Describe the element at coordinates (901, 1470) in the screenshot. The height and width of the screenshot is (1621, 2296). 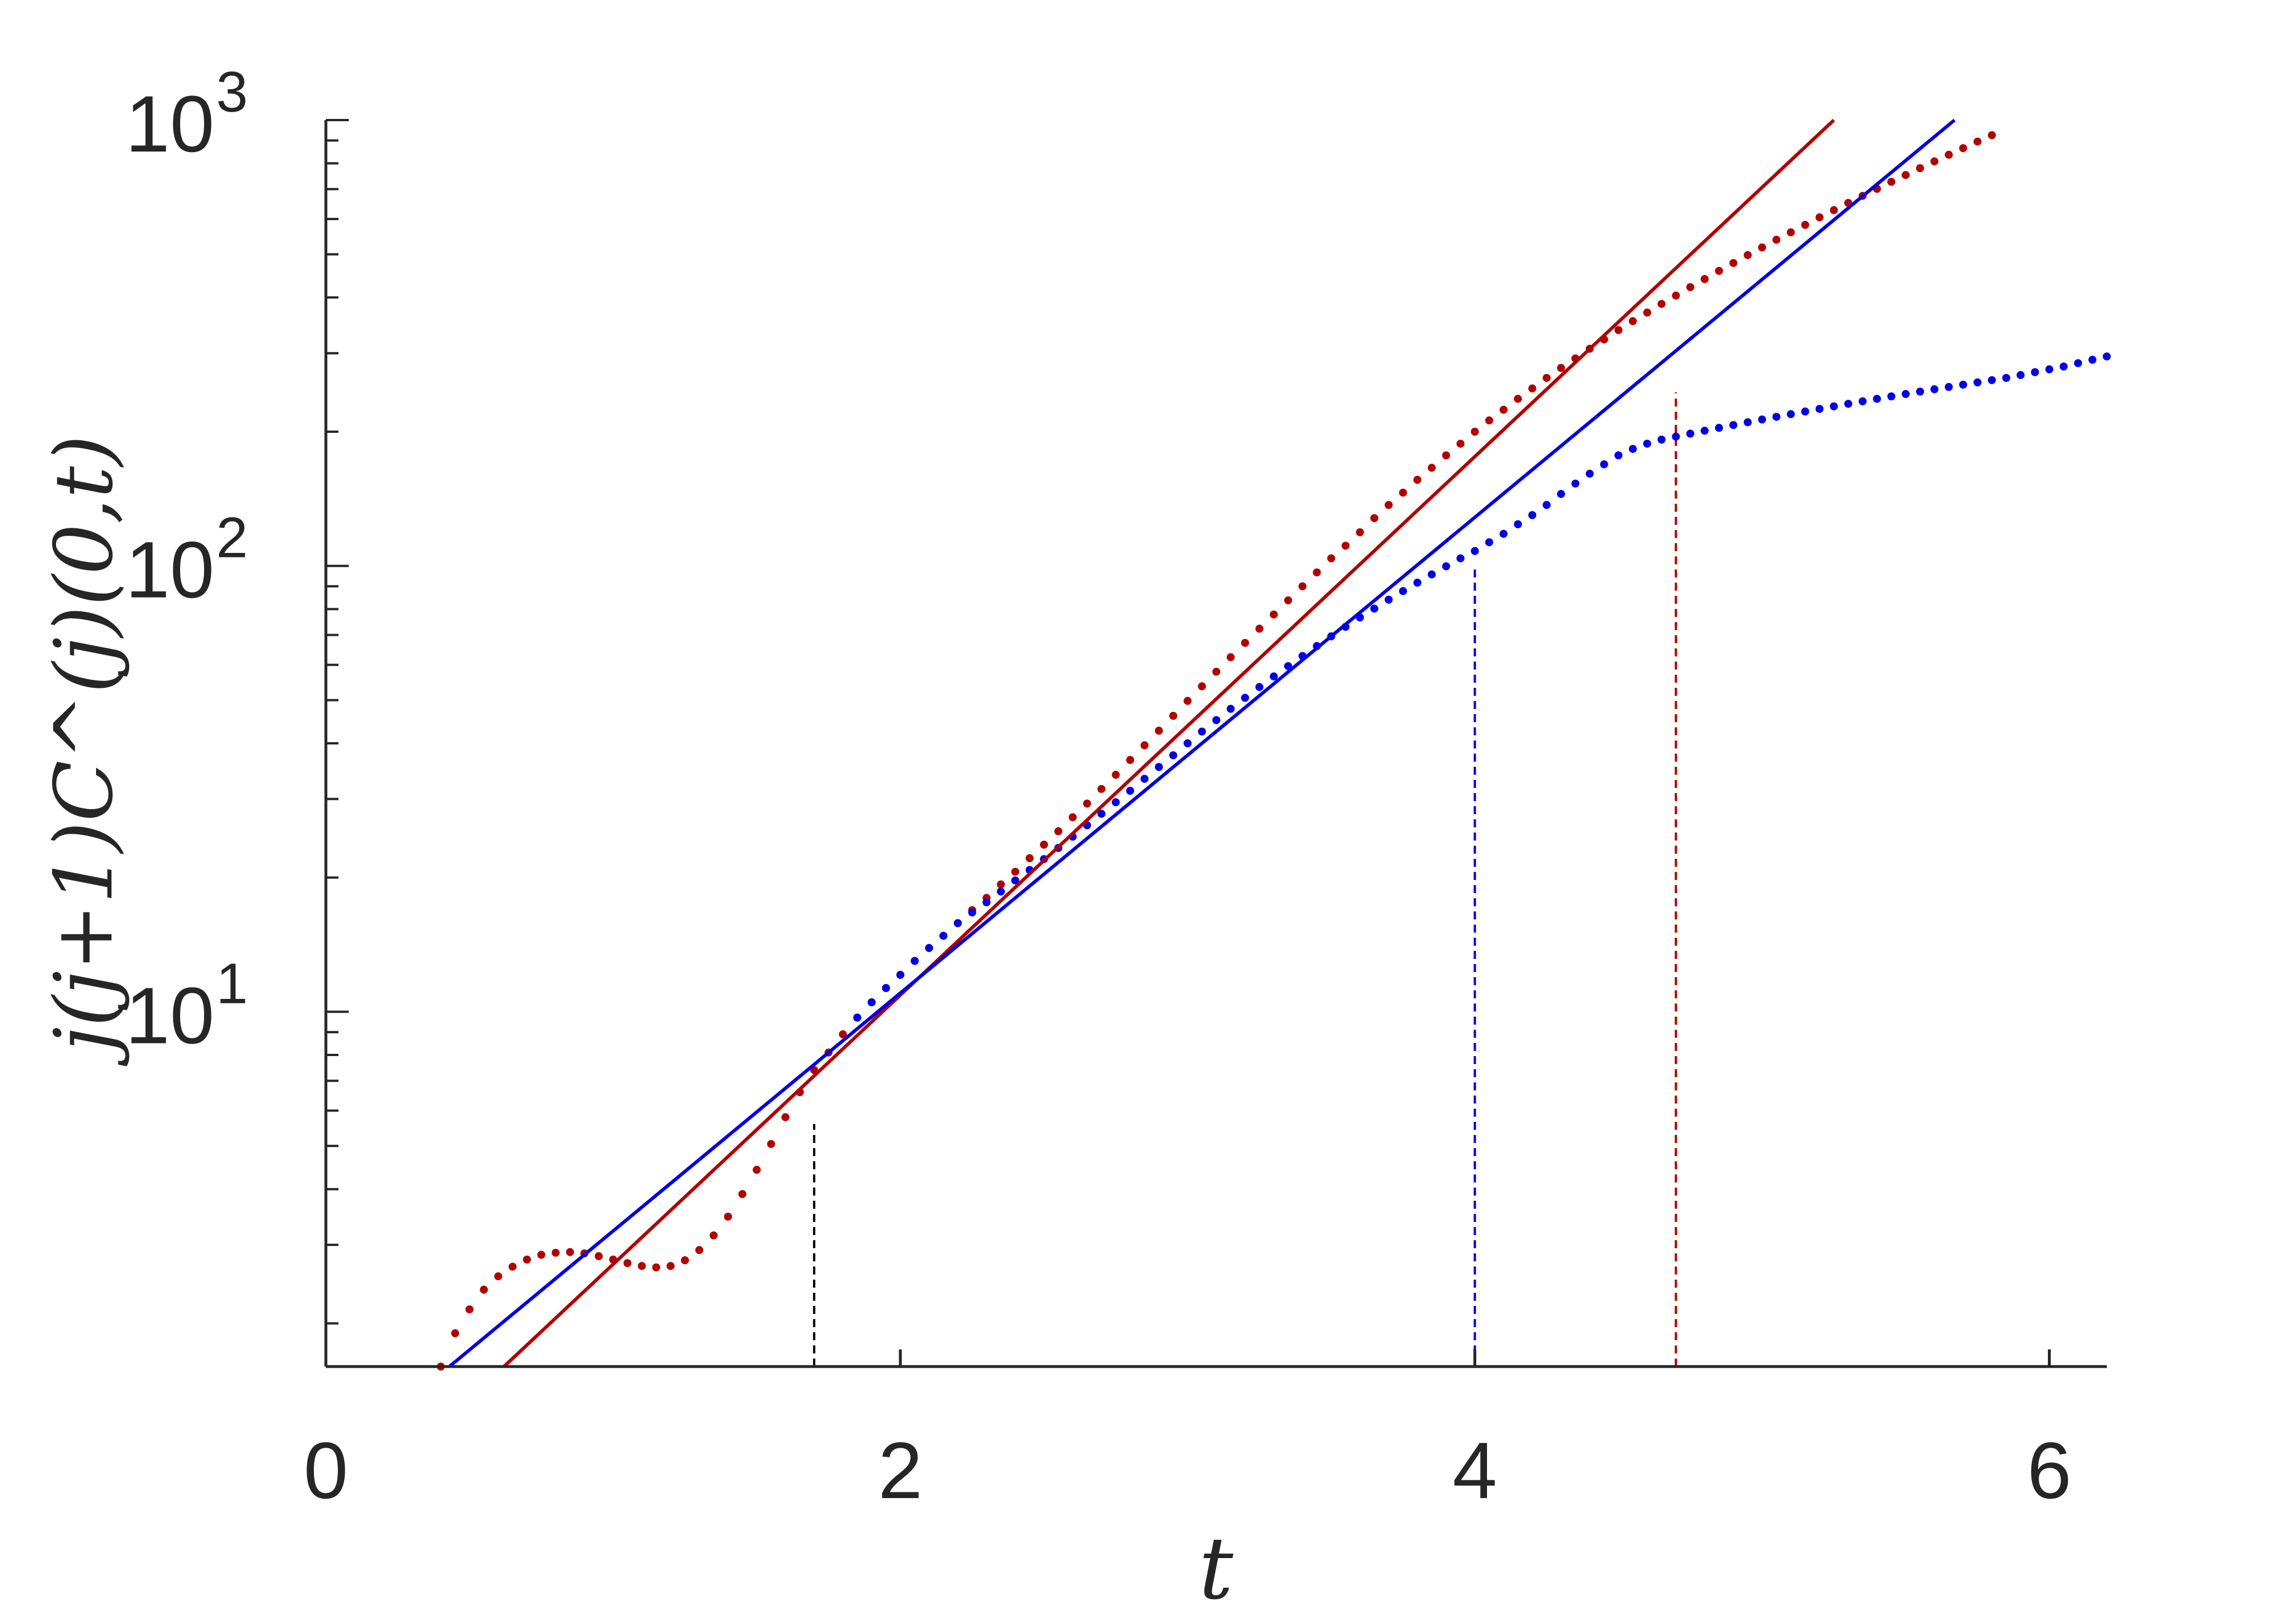
I see `x-tick-label: 2` at that location.